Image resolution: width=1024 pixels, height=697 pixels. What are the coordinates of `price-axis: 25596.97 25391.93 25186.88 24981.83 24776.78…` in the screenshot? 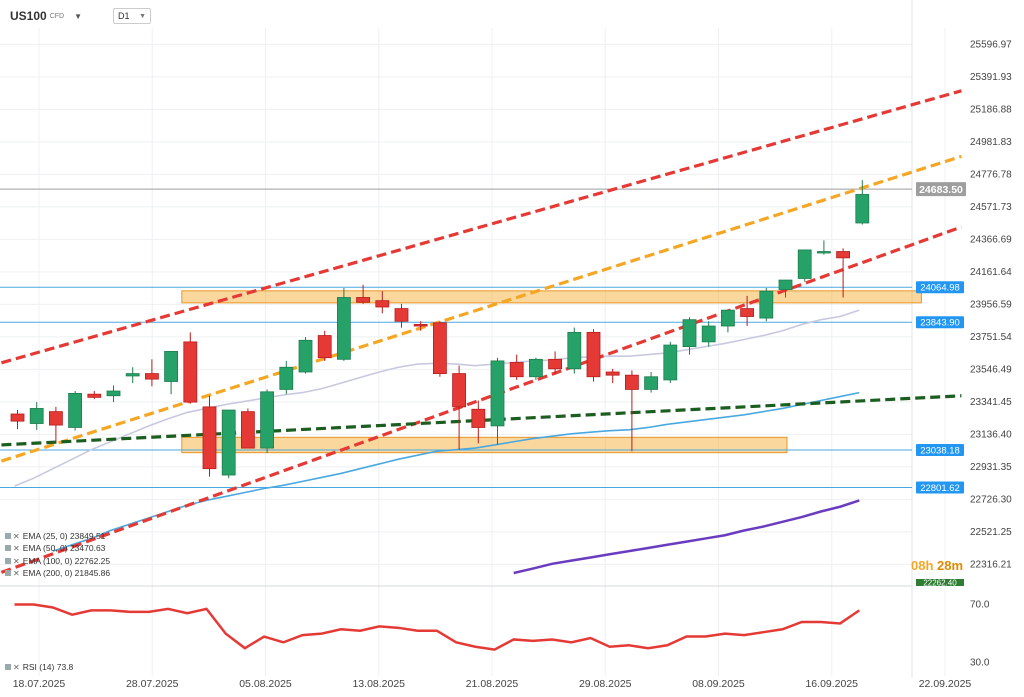 It's located at (964, 354).